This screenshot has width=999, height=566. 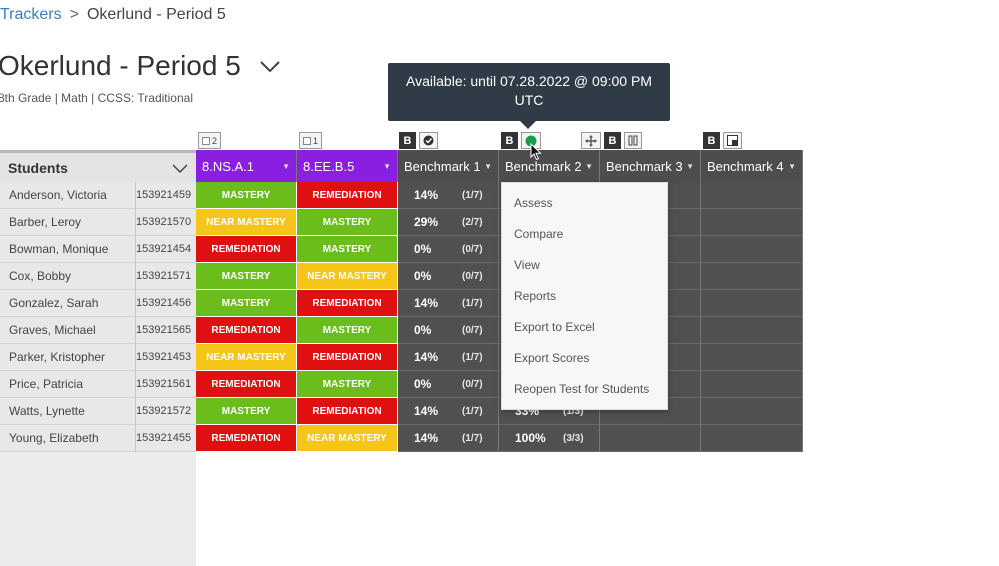 I want to click on calendar-icon, so click(x=732, y=140).